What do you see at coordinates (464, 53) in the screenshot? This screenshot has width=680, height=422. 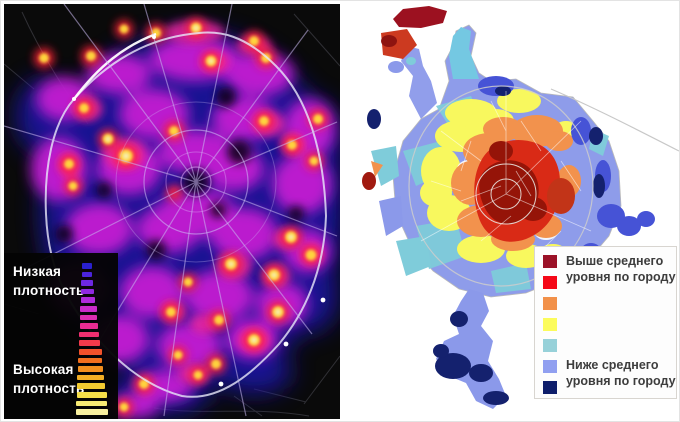 I see `north-protrusion` at bounding box center [464, 53].